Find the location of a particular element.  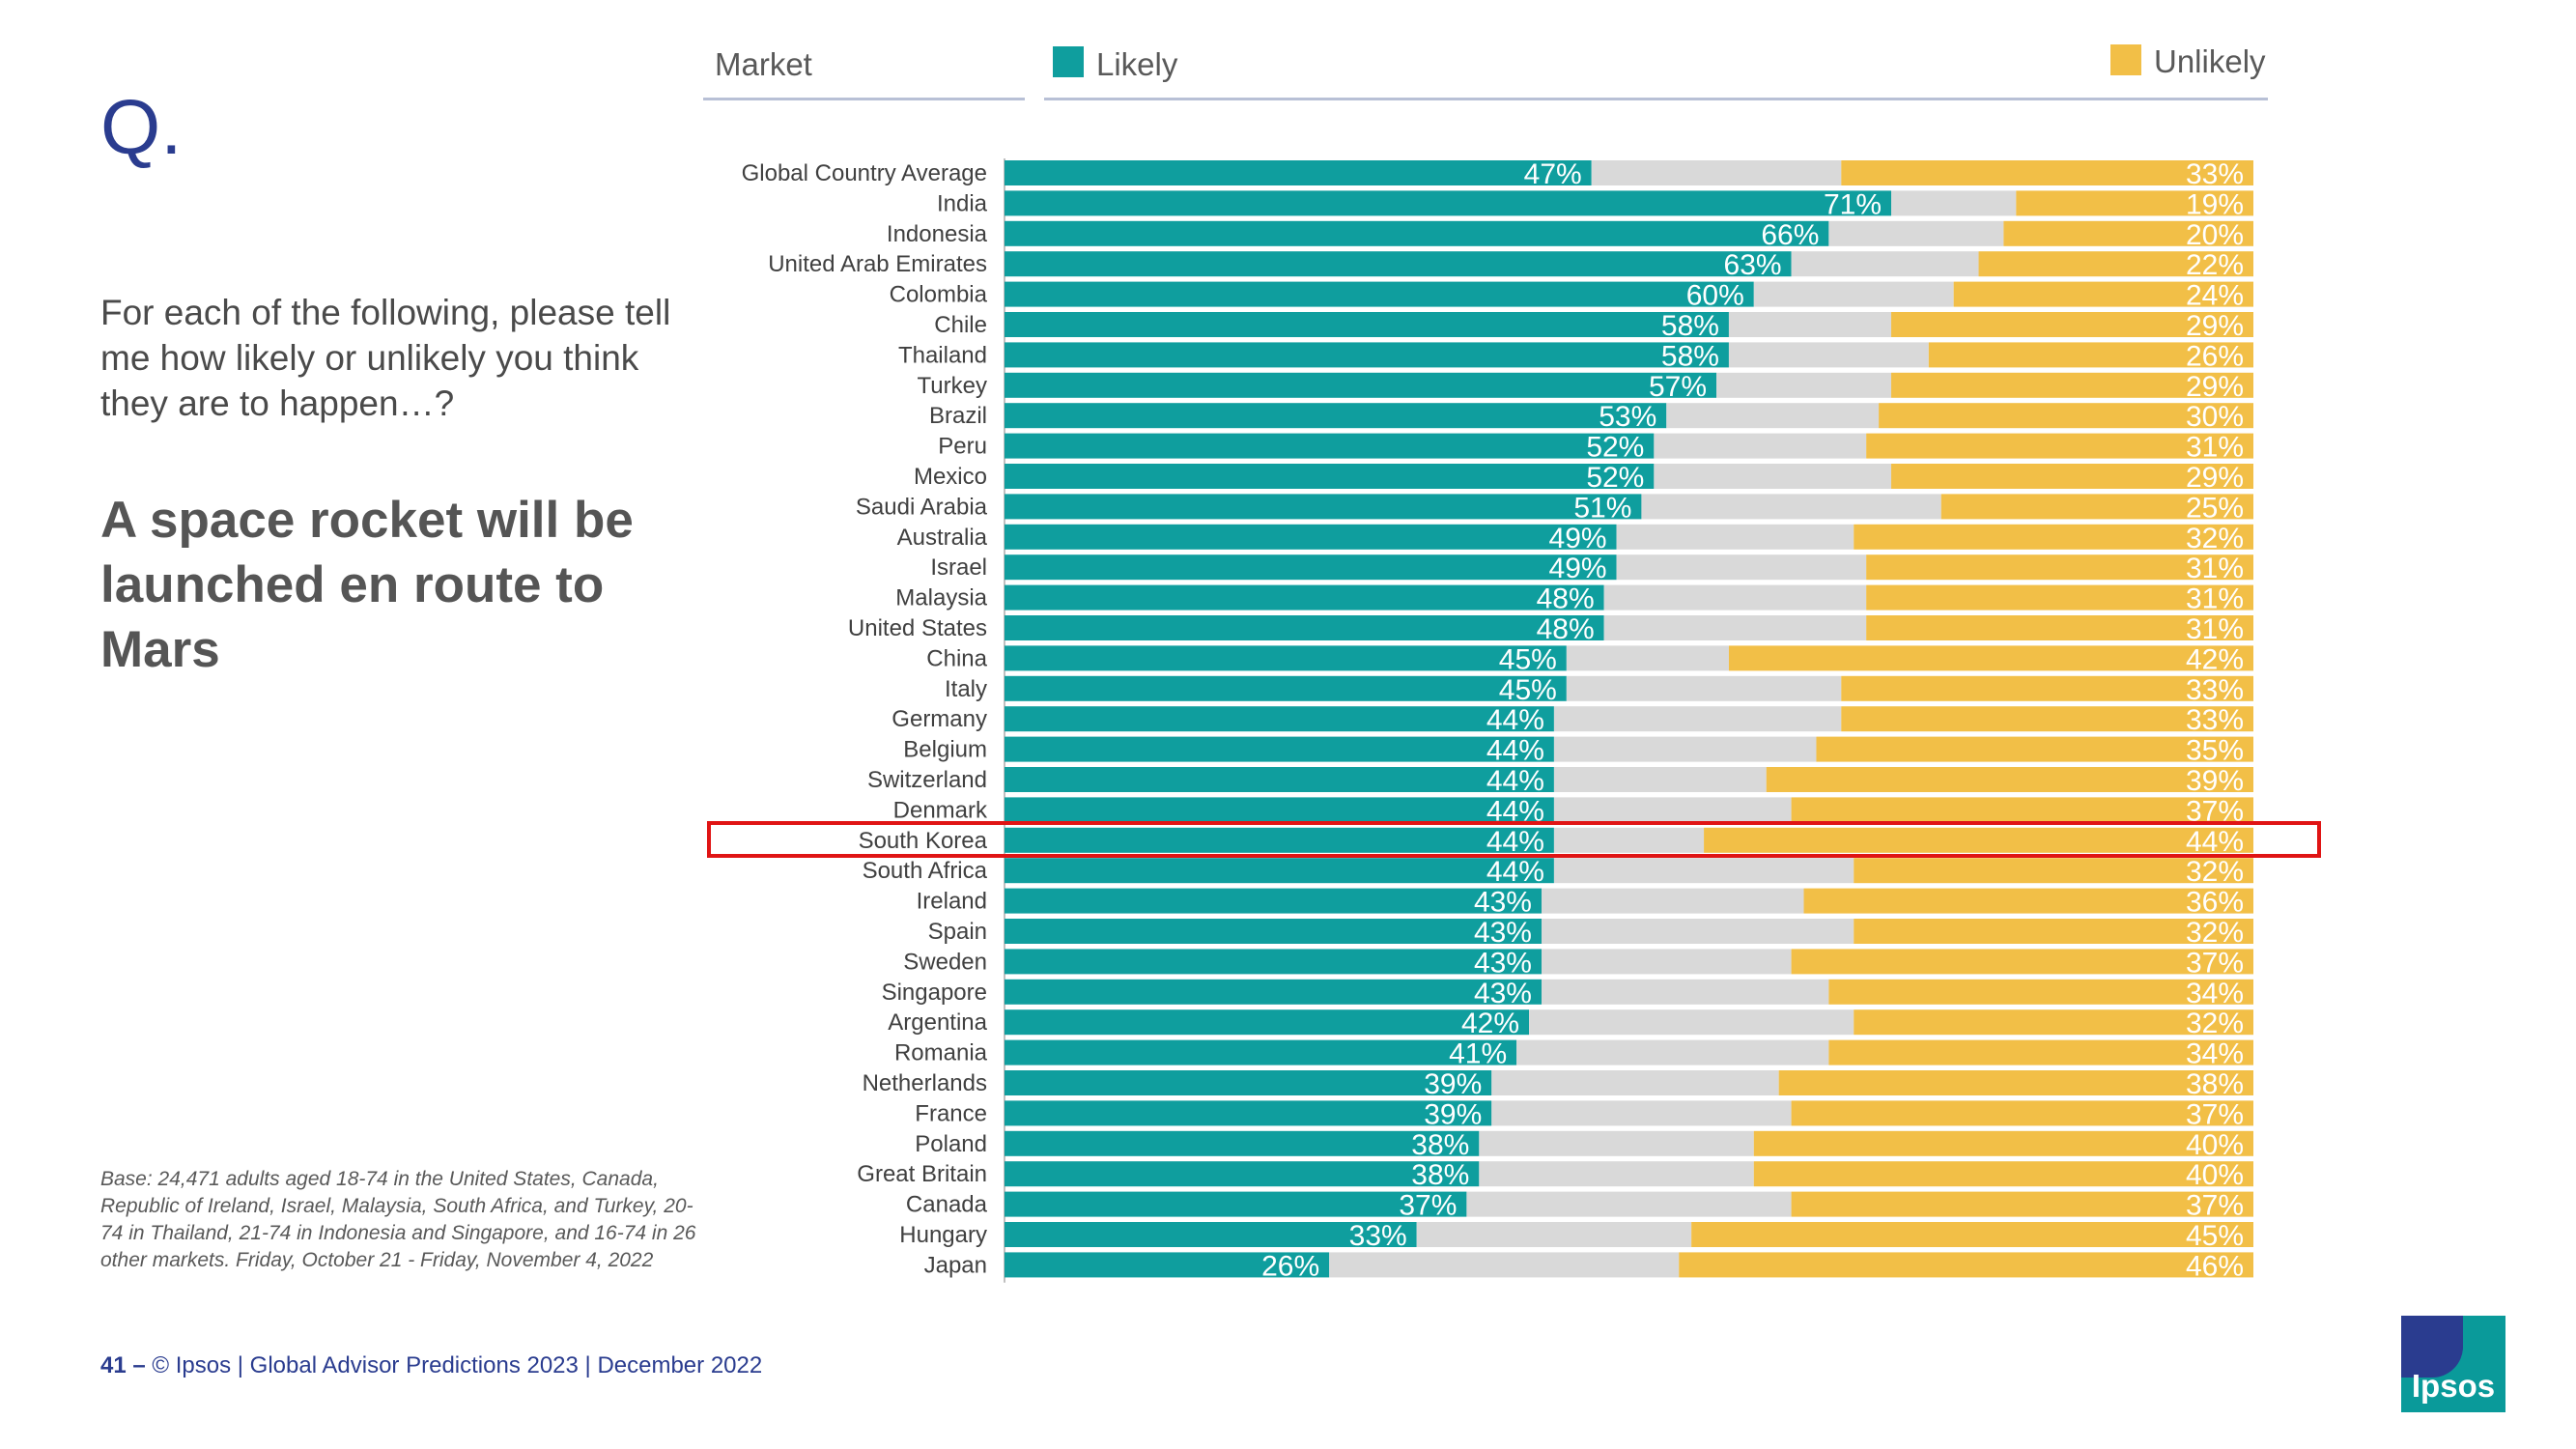

bar-neutral-australia is located at coordinates (1735, 537).